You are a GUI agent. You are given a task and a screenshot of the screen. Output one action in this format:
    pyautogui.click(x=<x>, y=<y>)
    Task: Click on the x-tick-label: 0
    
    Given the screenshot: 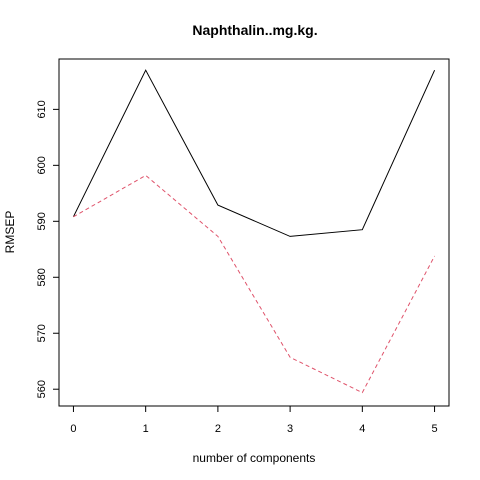 What is the action you would take?
    pyautogui.click(x=73, y=429)
    